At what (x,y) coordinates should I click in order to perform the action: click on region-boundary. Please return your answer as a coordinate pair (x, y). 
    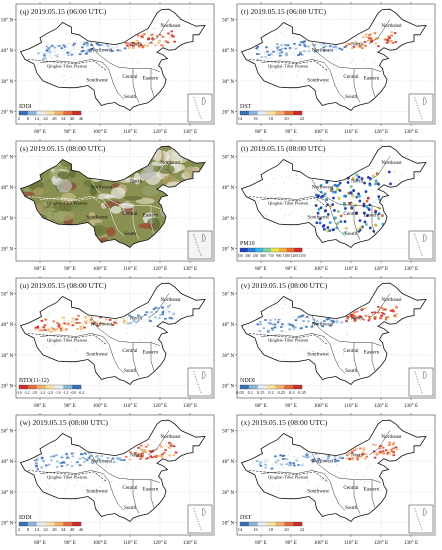
    Looking at the image, I should click on (373, 82).